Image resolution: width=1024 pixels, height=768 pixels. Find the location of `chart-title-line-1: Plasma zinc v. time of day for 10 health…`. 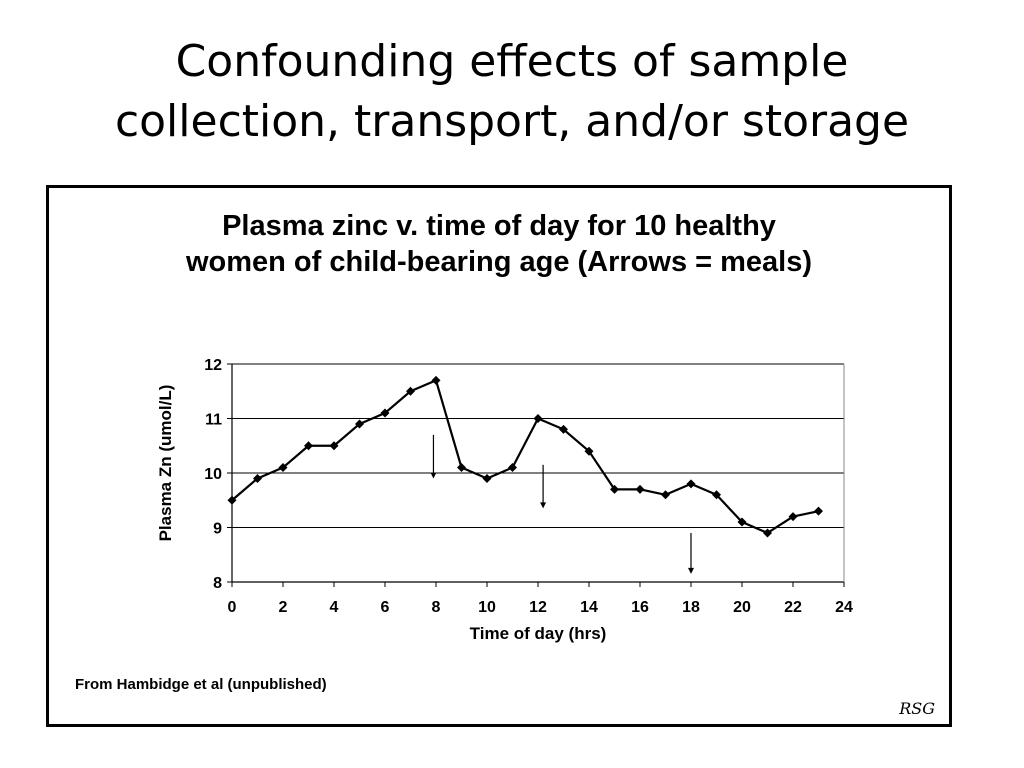

chart-title-line-1: Plasma zinc v. time of day for 10 health… is located at coordinates (499, 226).